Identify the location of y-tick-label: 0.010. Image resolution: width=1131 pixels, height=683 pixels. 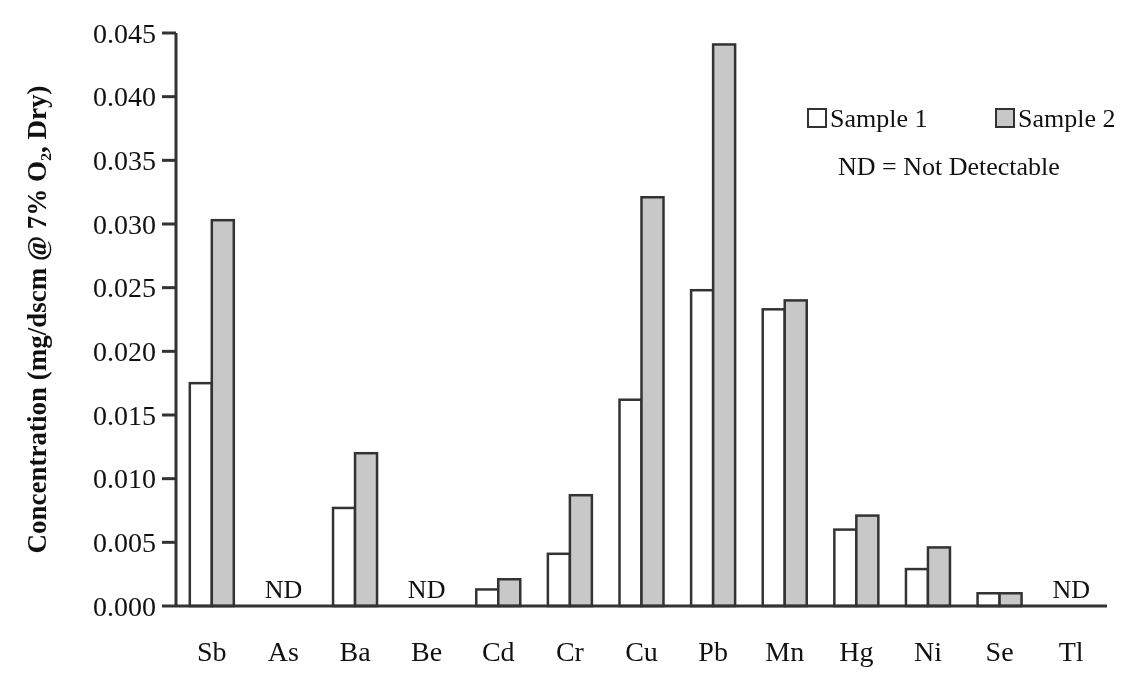
(124, 479).